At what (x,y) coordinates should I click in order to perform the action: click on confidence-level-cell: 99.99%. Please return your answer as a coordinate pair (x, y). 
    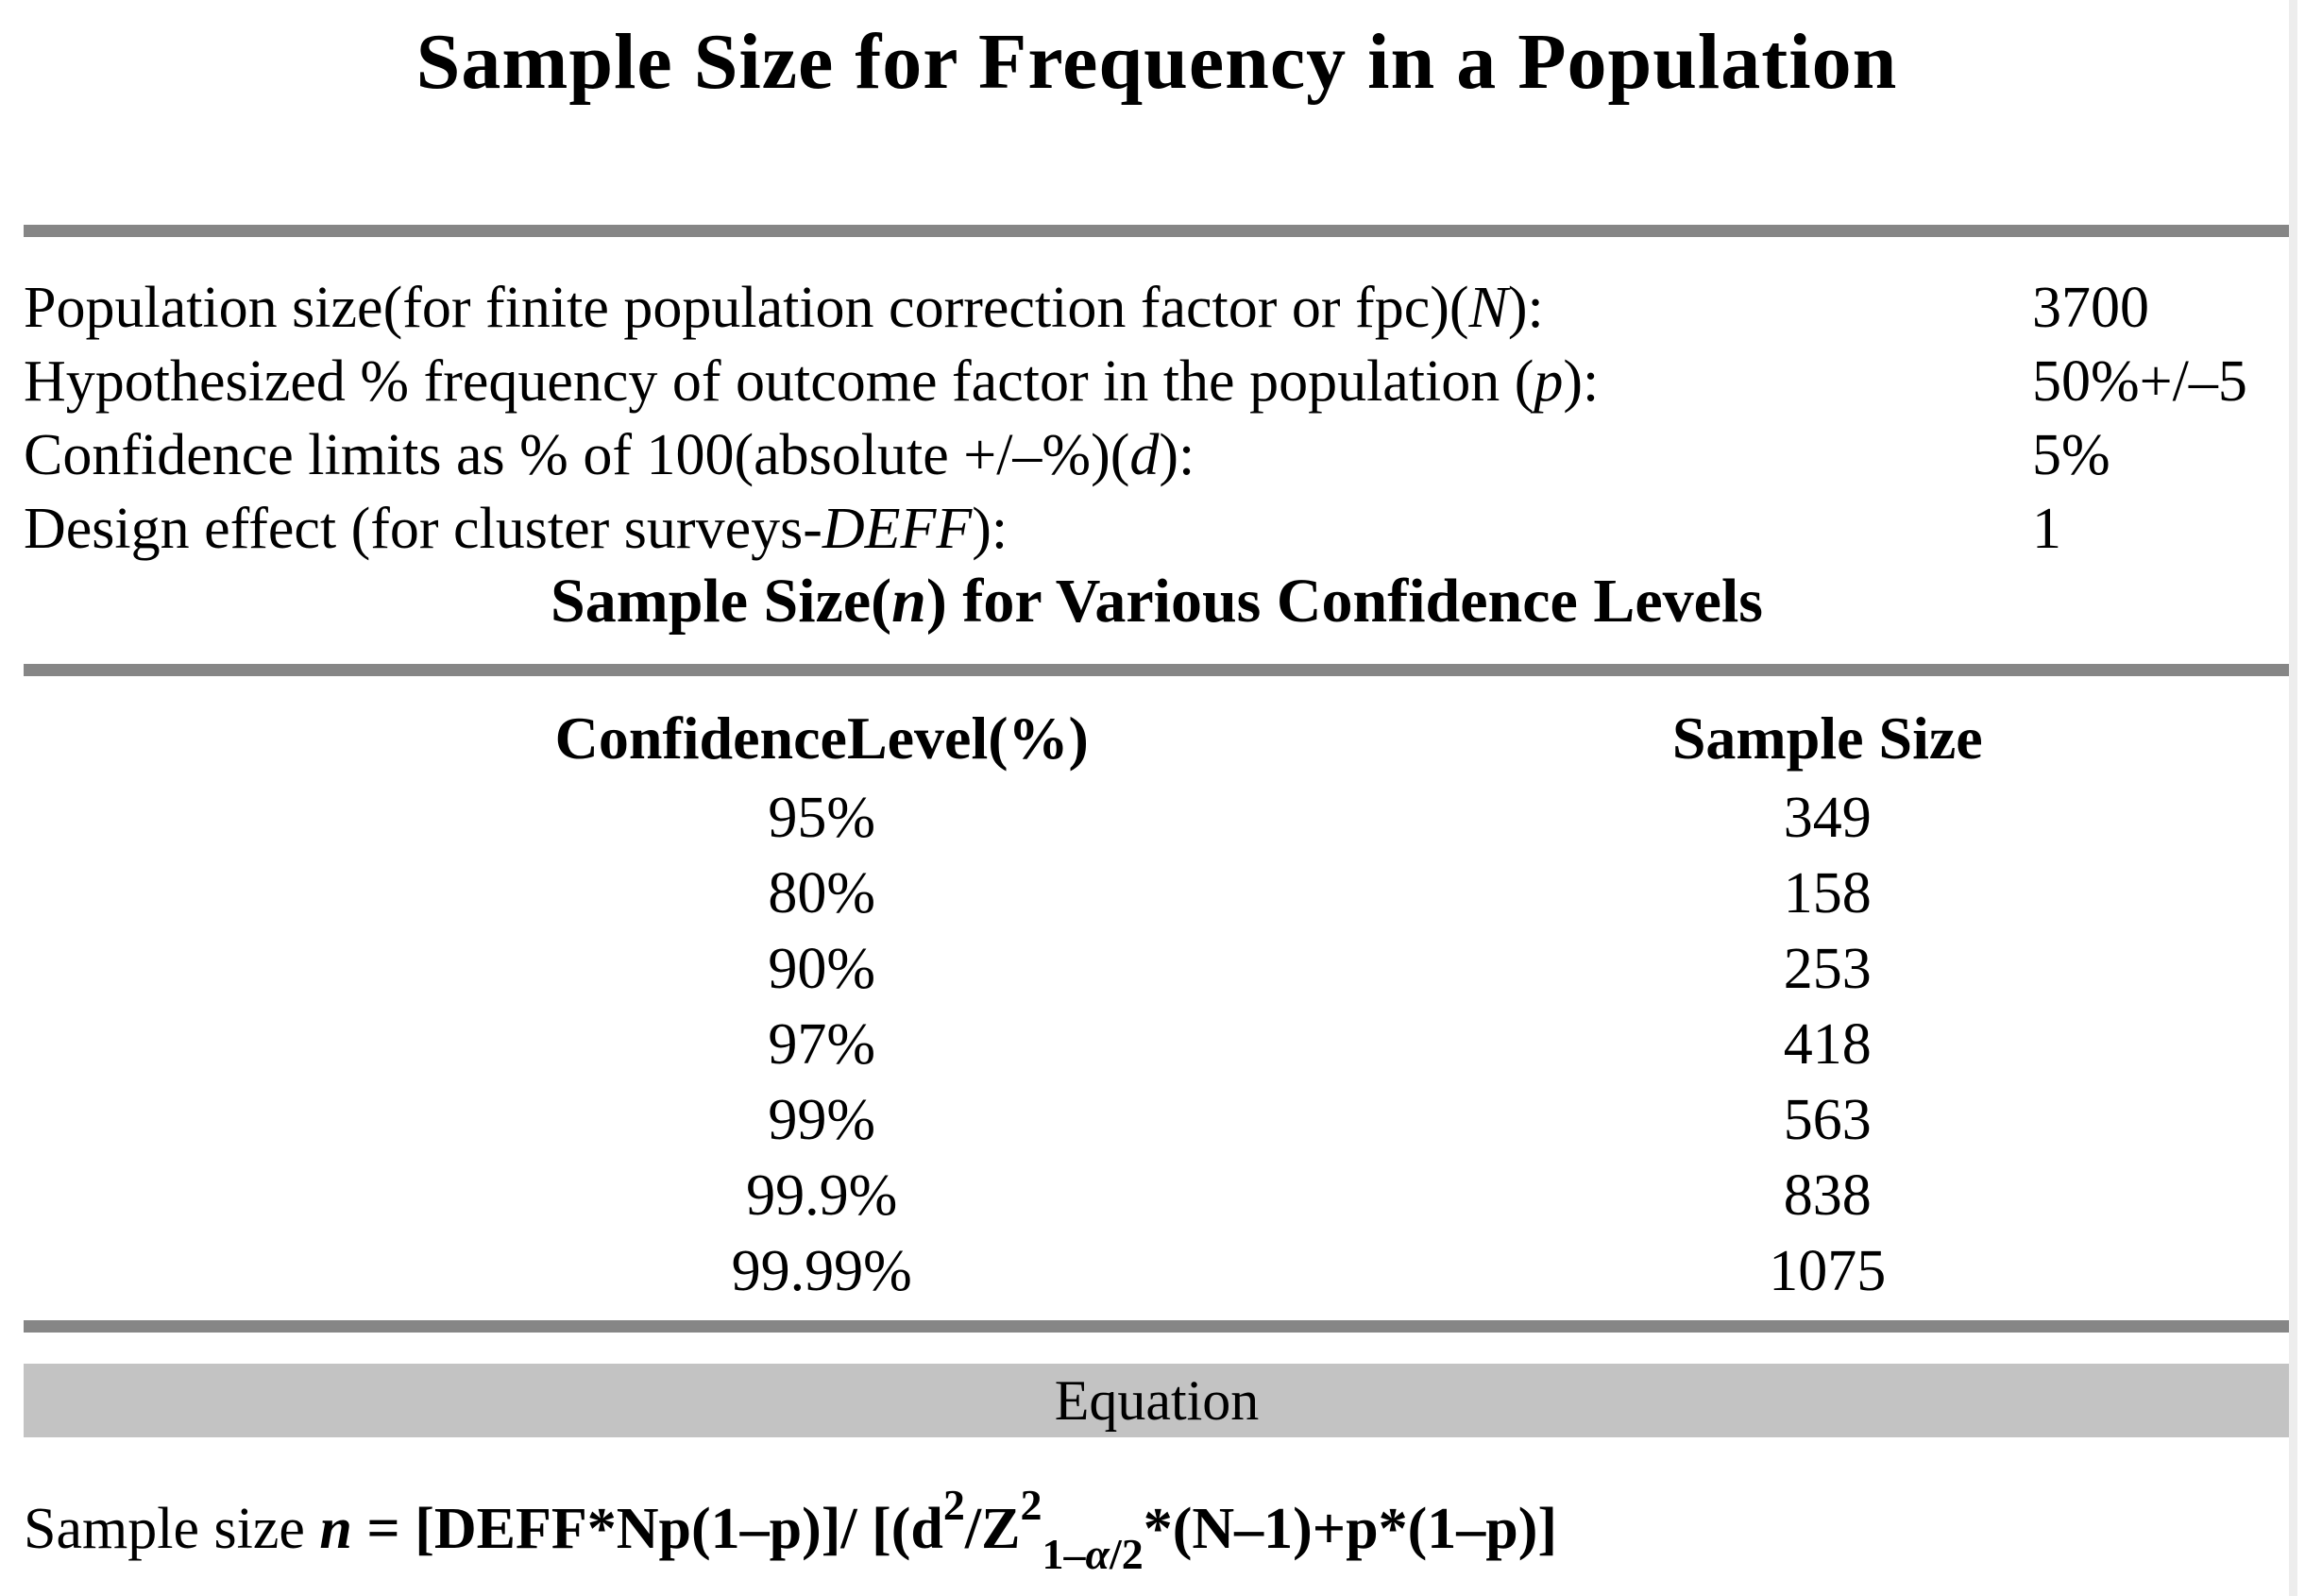
    Looking at the image, I should click on (822, 1270).